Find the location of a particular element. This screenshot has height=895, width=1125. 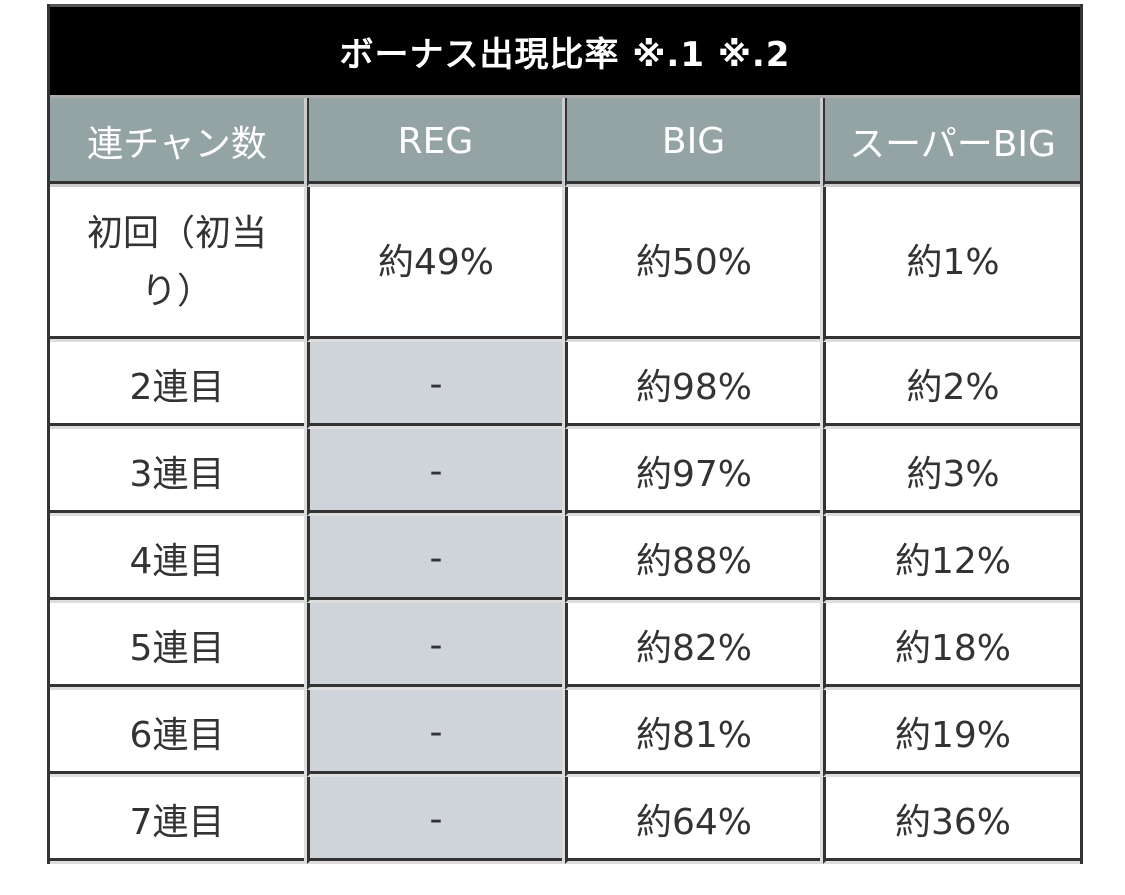

row-label: 4連目 is located at coordinates (178, 559).